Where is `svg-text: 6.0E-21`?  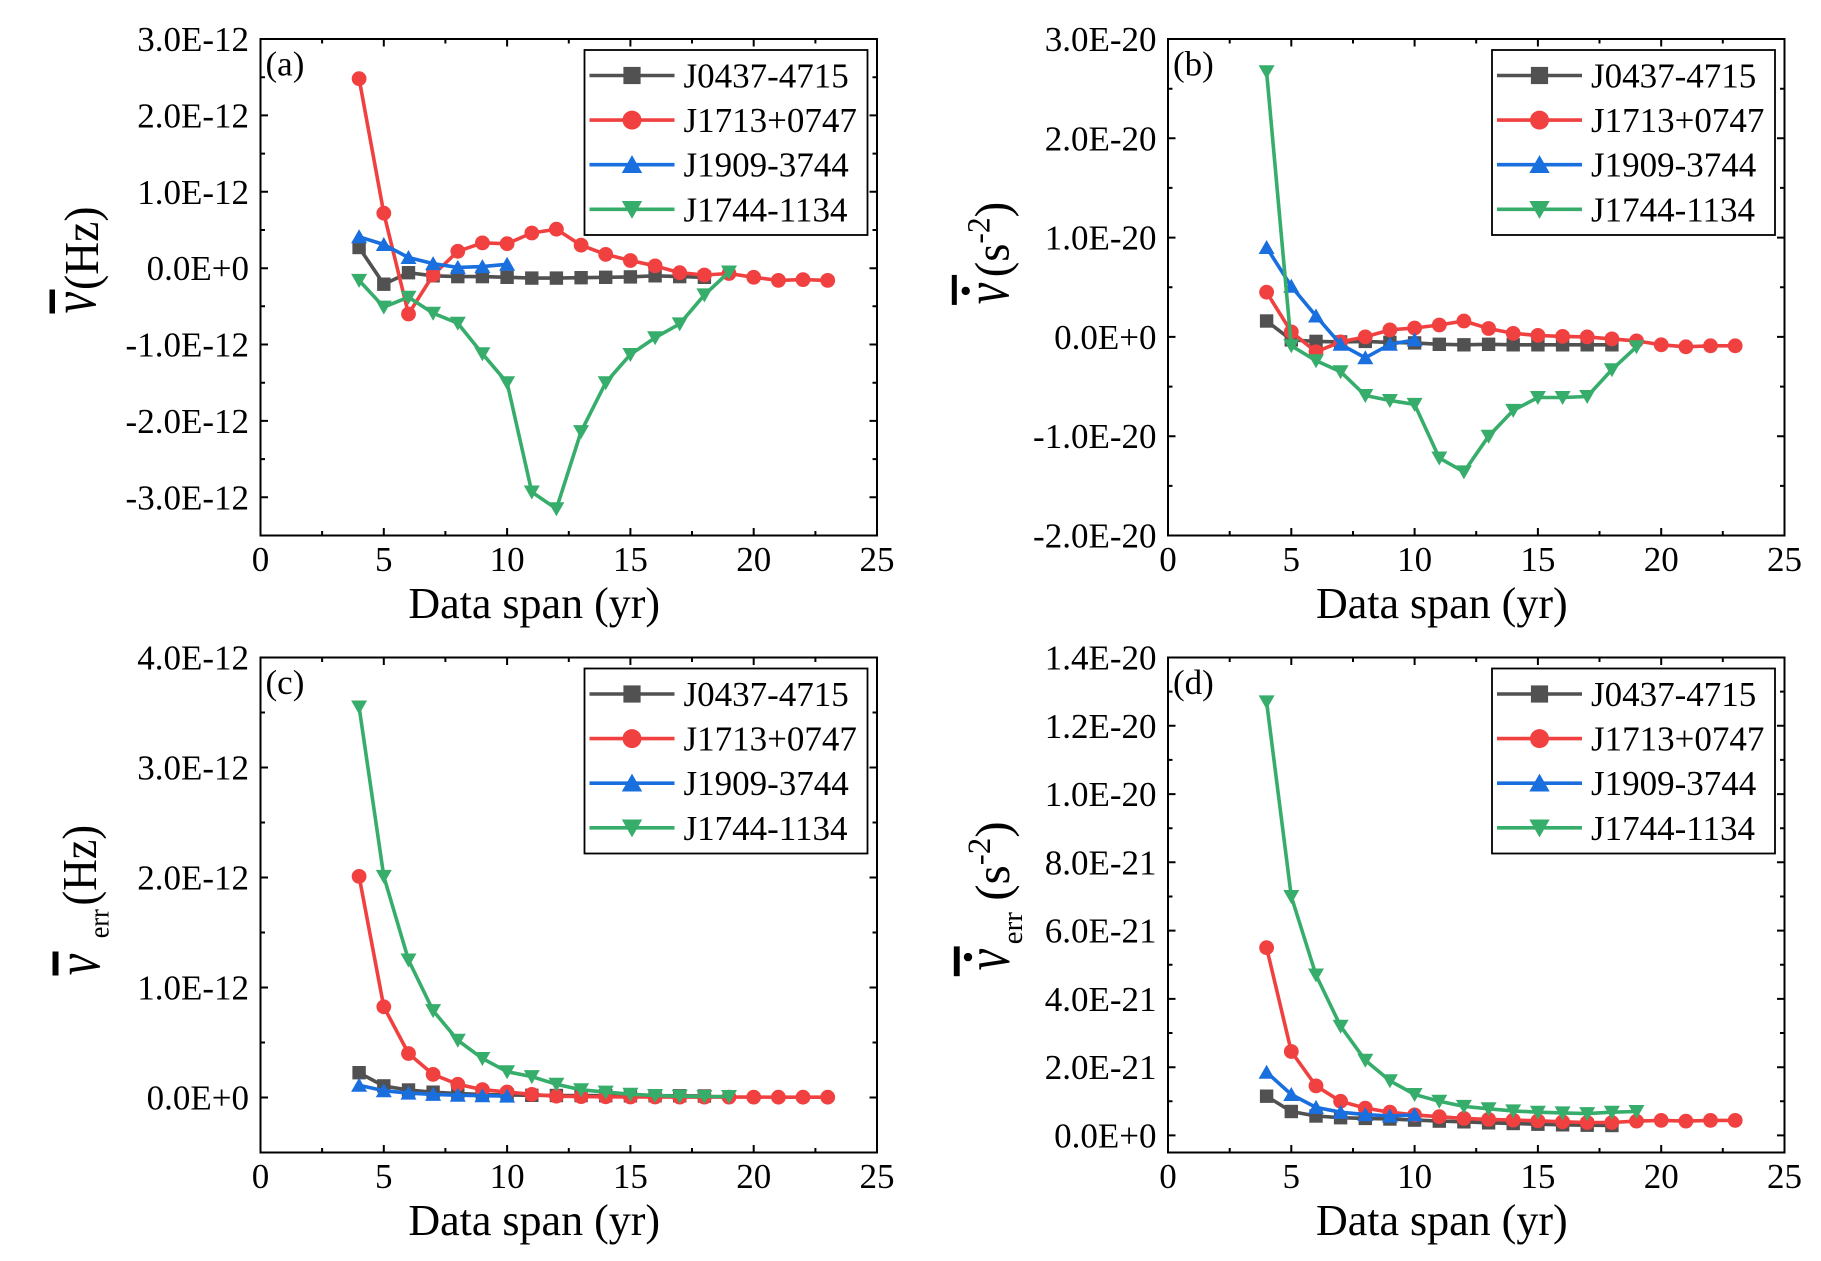 svg-text: 6.0E-21 is located at coordinates (1101, 931).